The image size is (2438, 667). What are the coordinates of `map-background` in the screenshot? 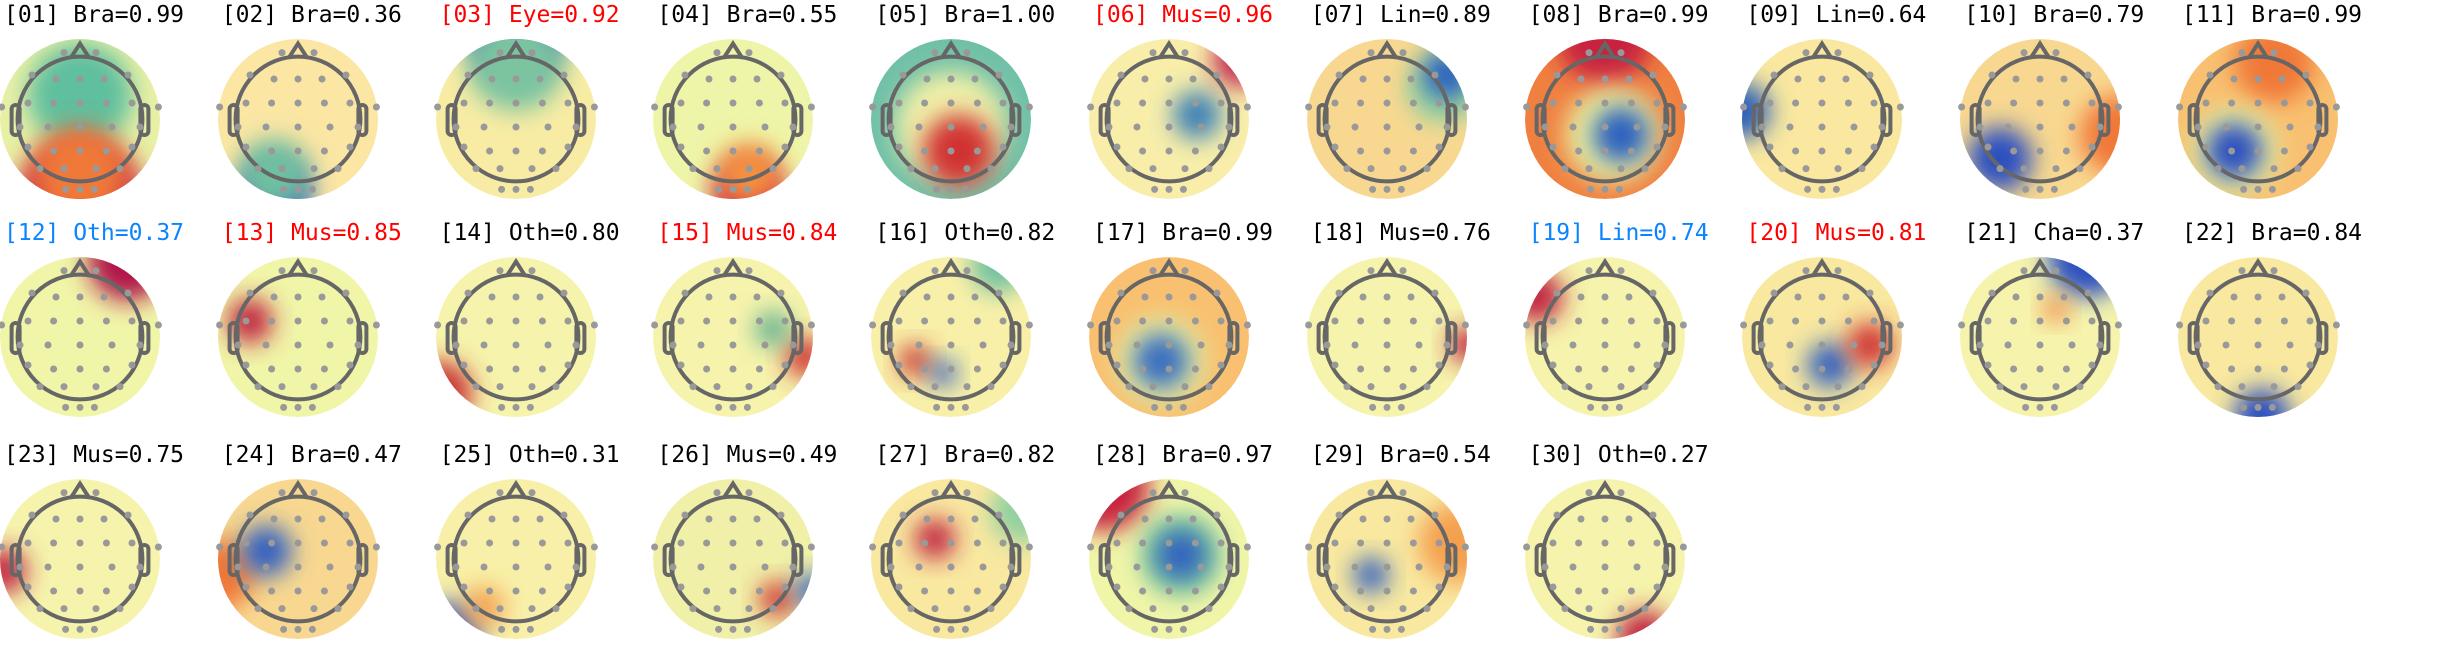 It's located at (1169, 119).